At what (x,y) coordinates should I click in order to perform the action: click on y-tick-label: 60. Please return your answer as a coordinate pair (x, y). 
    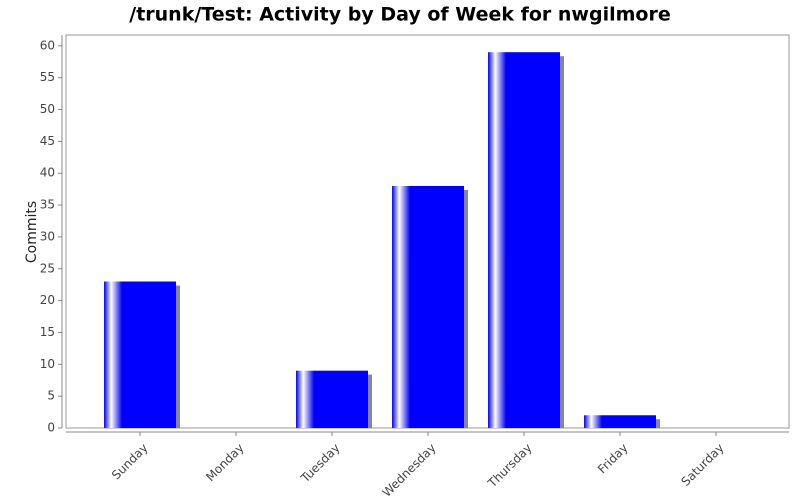
    Looking at the image, I should click on (47, 45).